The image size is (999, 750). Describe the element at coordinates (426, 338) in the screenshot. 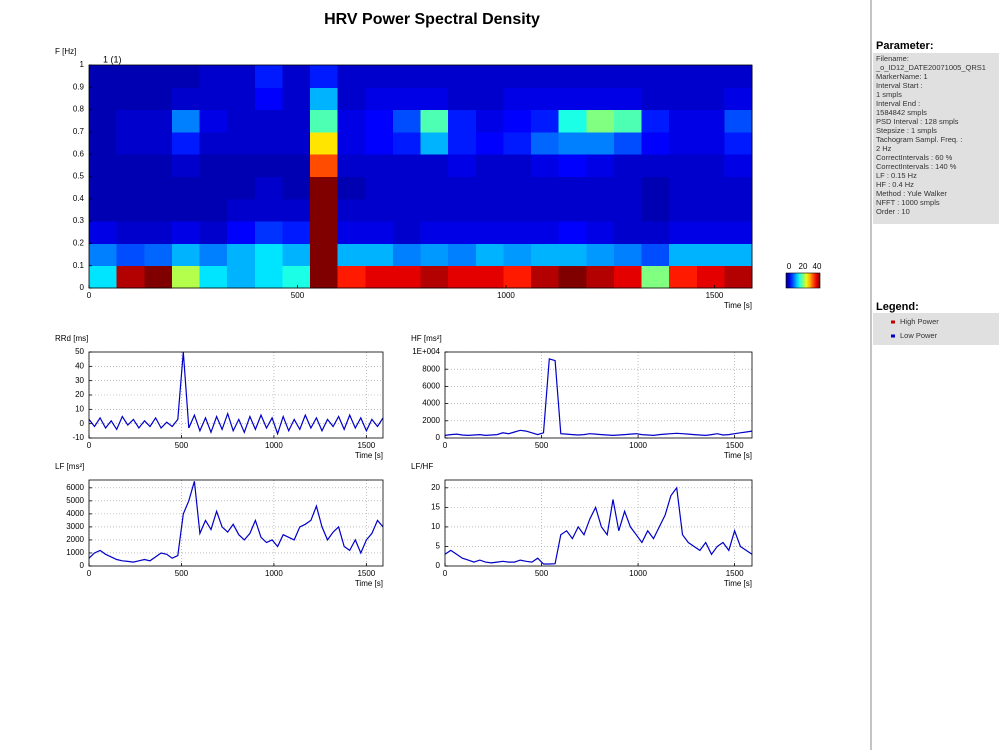

I see `y-axis-label: HF [ms²]` at that location.